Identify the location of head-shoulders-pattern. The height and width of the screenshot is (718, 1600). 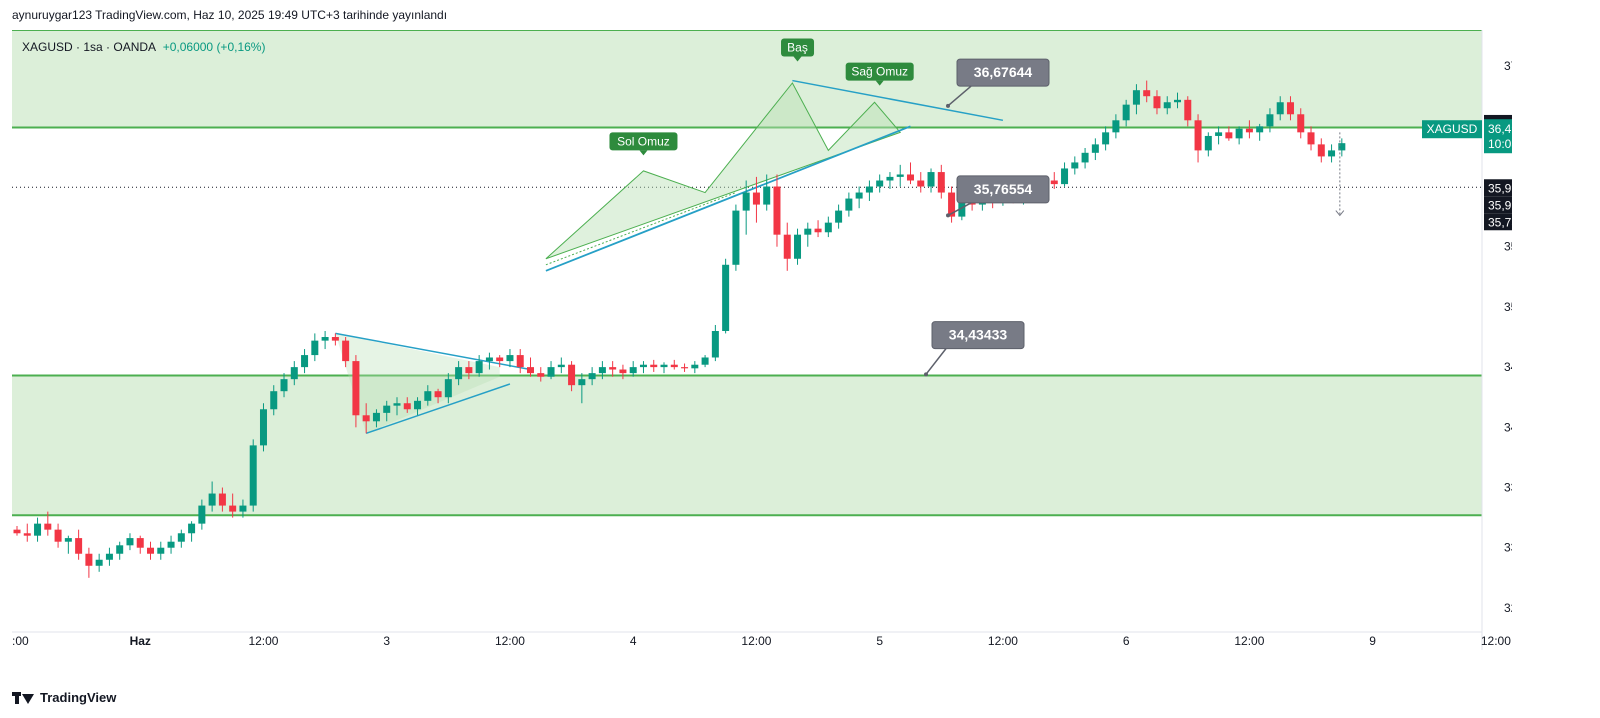
(723, 171).